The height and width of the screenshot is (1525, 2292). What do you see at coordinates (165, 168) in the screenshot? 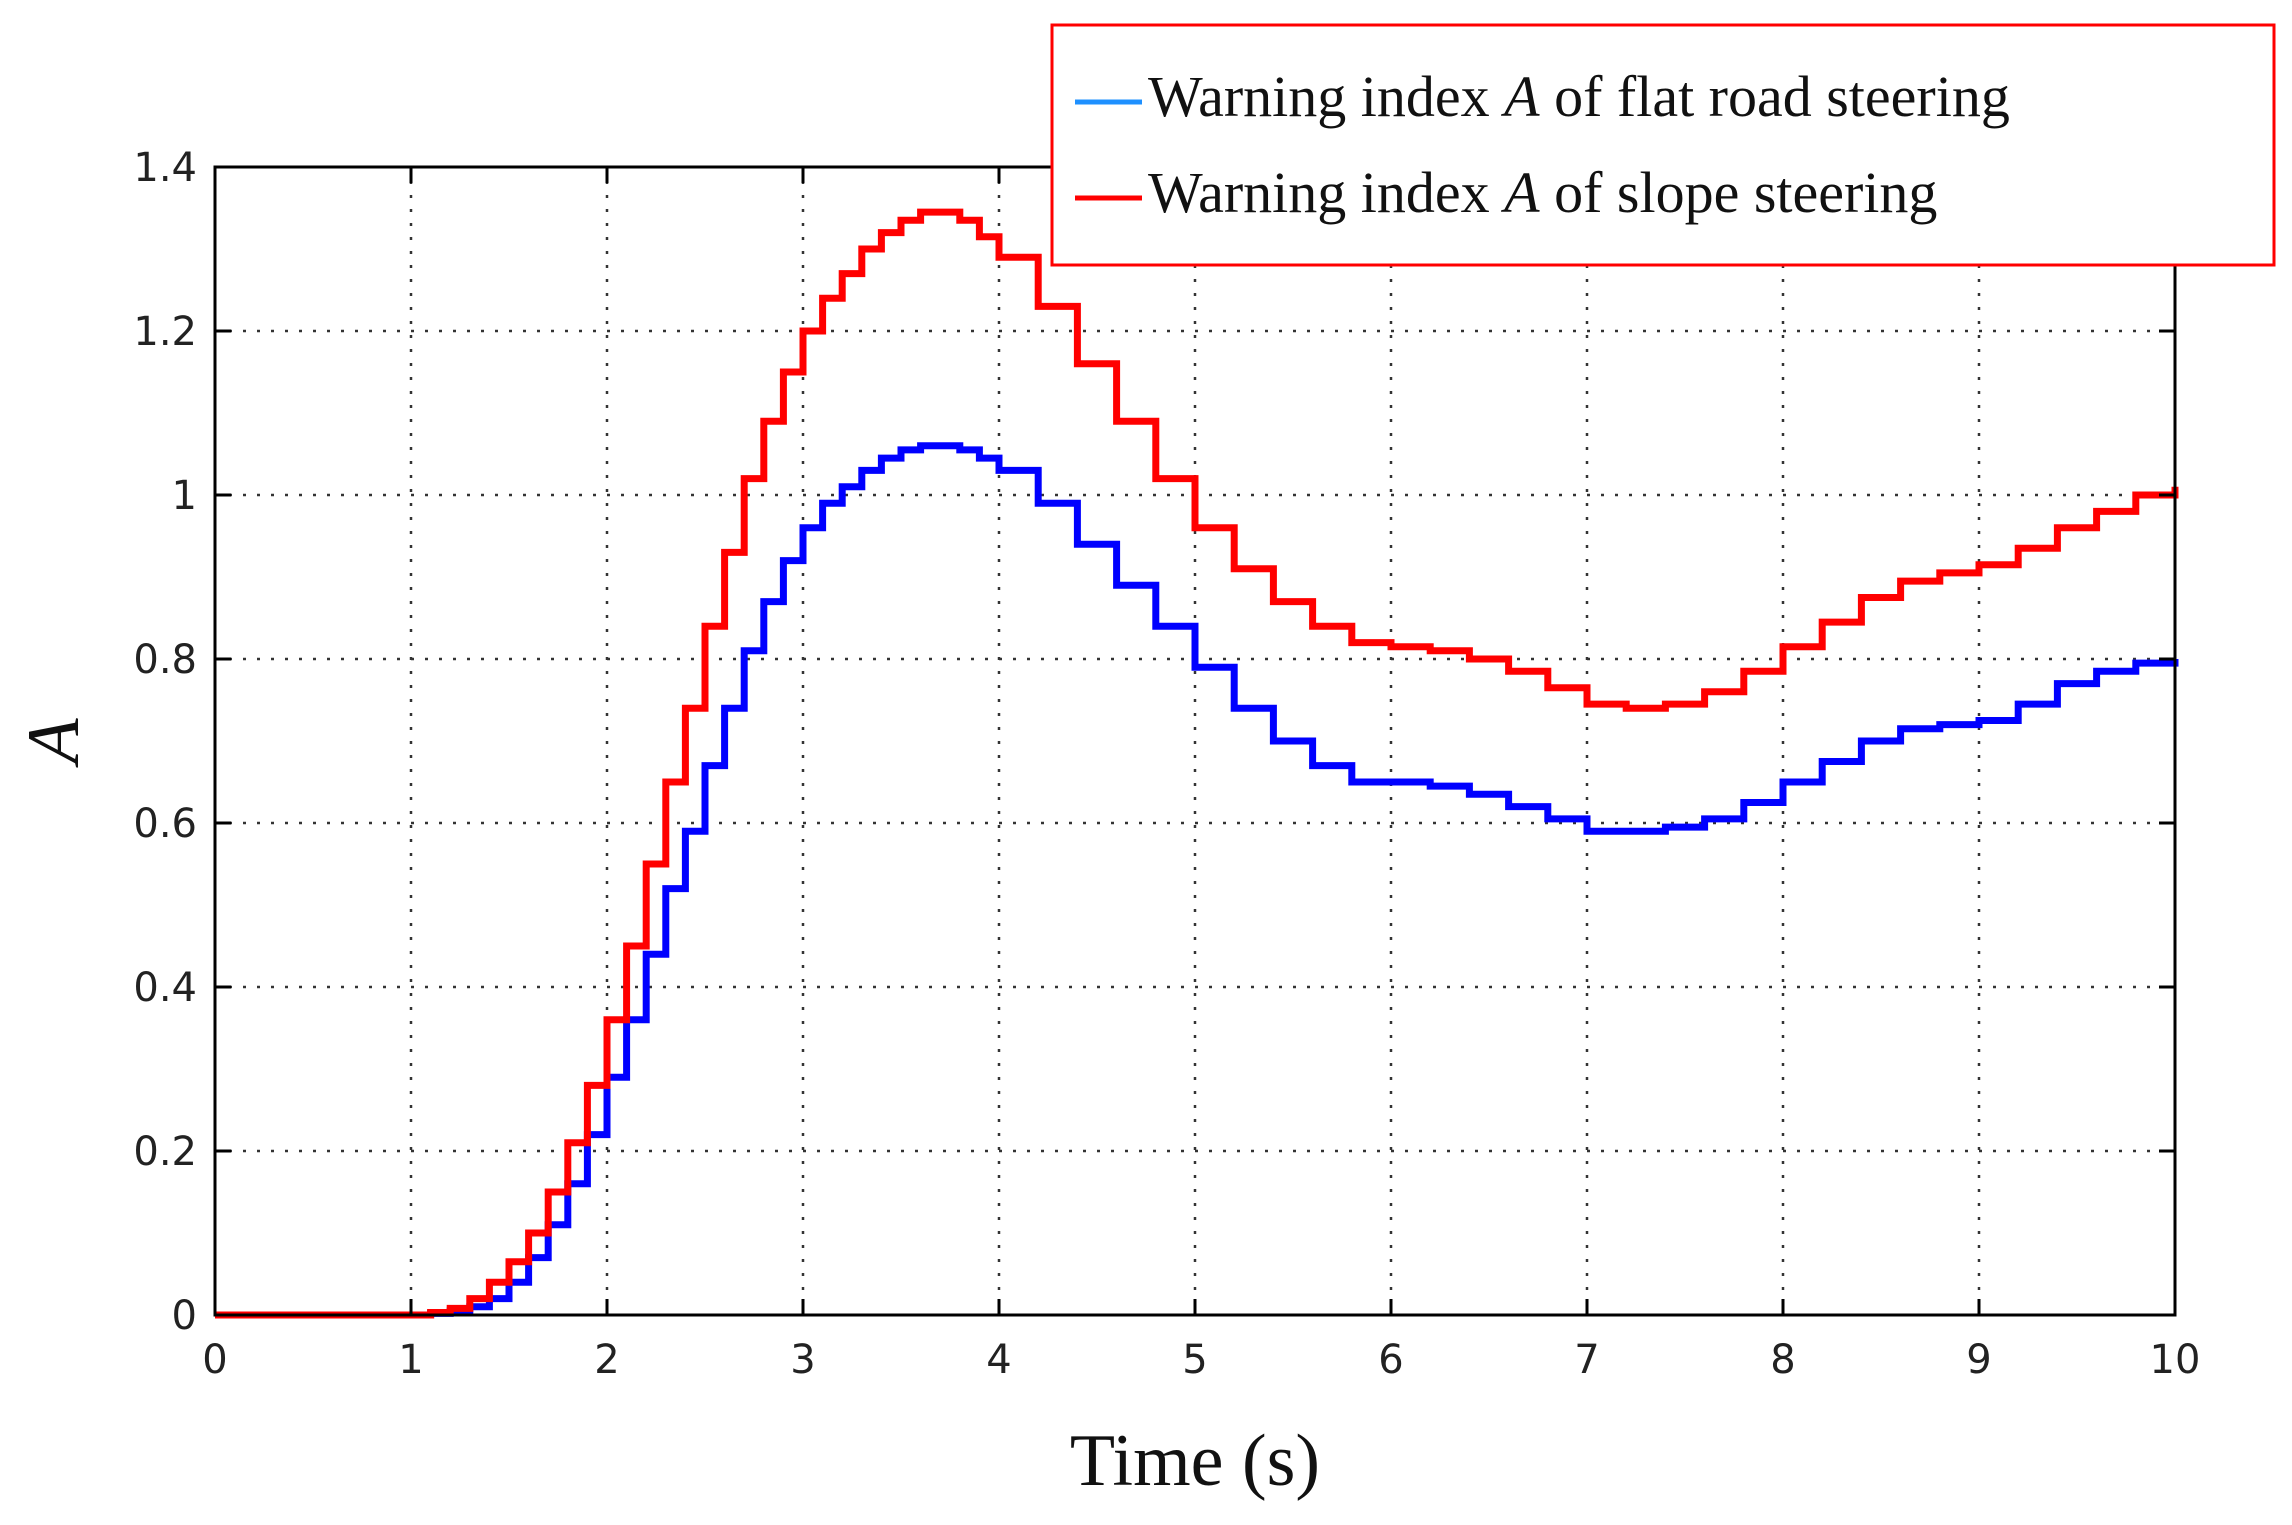
I see `y-tick-label-7: 1.4` at bounding box center [165, 168].